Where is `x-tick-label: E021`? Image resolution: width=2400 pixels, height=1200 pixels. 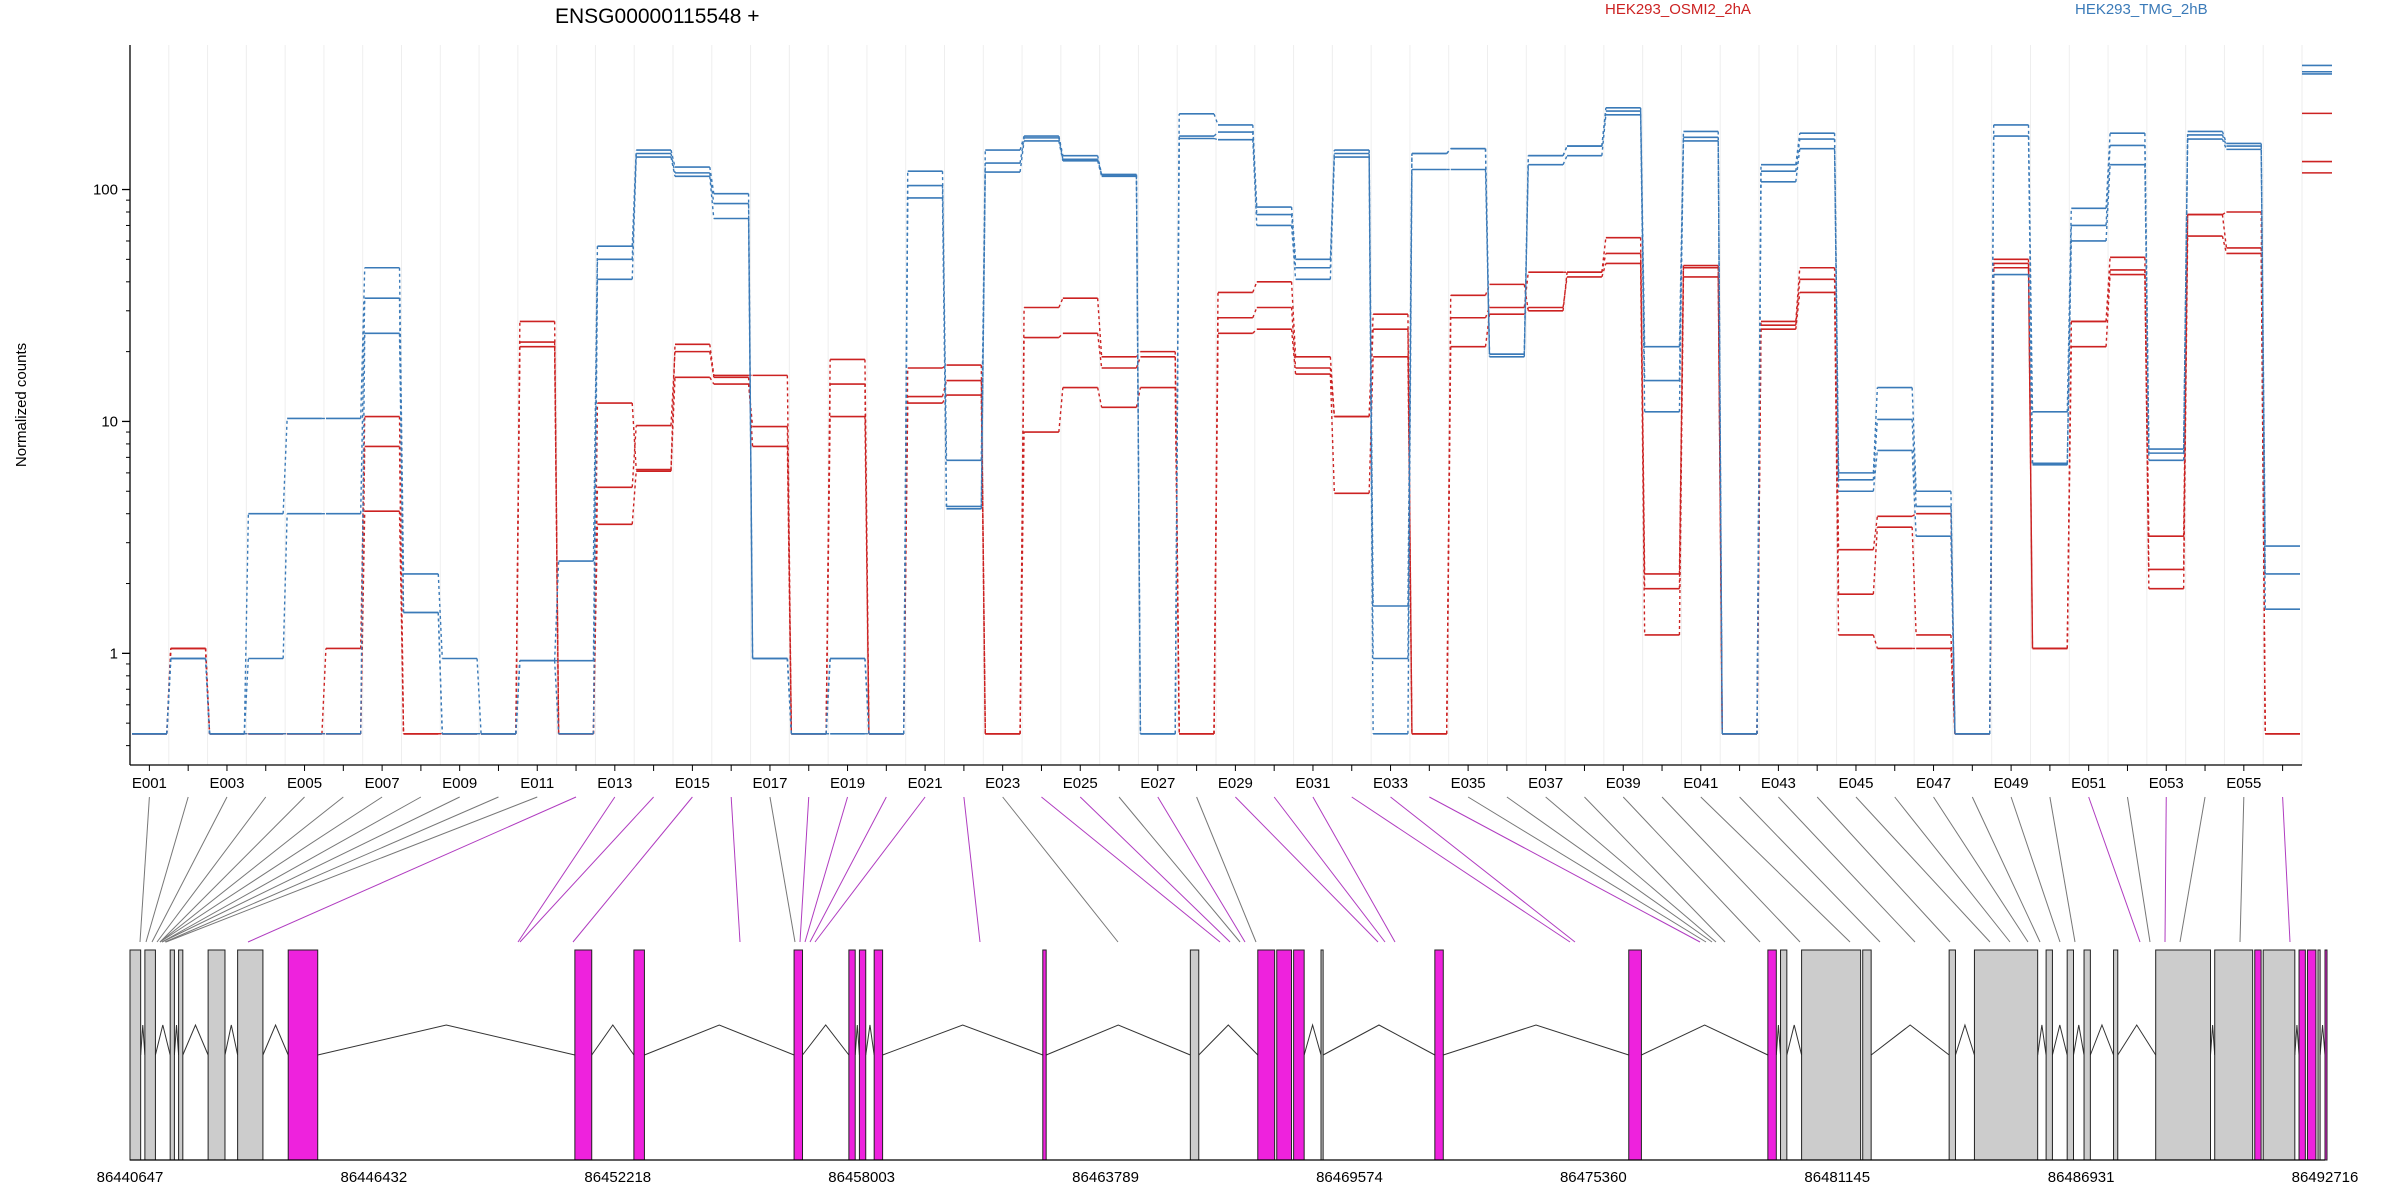
x-tick-label: E021 is located at coordinates (925, 783).